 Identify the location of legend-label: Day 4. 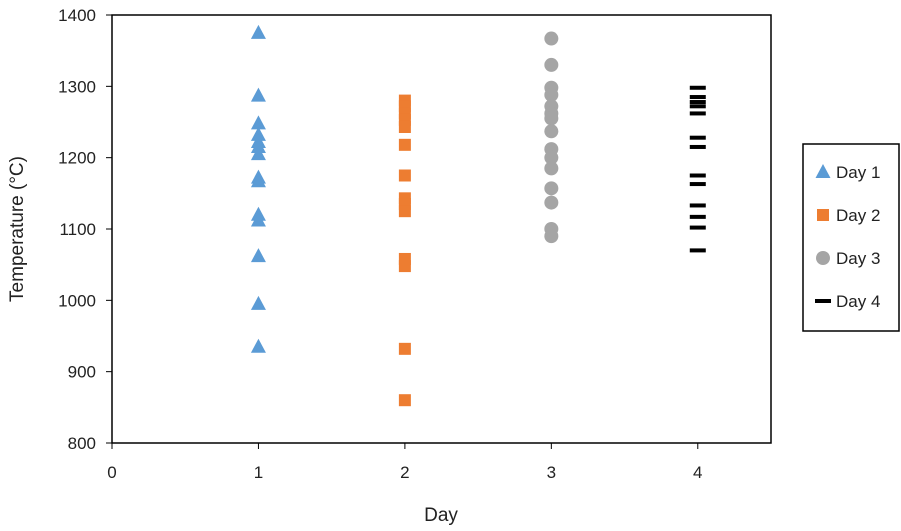
(858, 301).